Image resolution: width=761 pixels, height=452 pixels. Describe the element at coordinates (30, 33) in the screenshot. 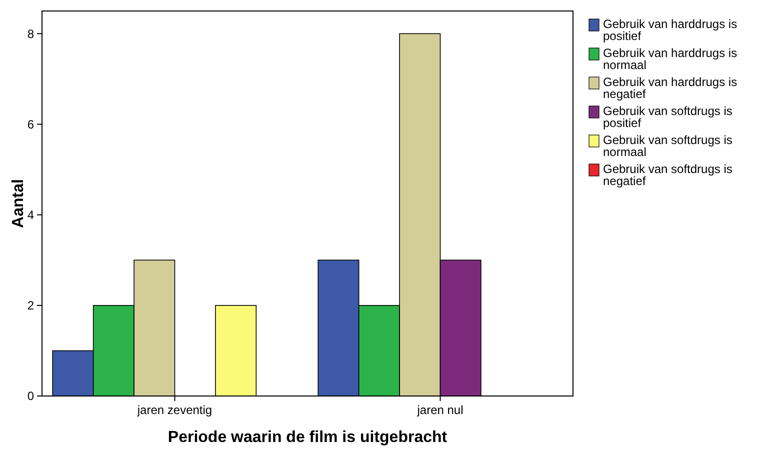

I see `y-tick-label: 8` at that location.